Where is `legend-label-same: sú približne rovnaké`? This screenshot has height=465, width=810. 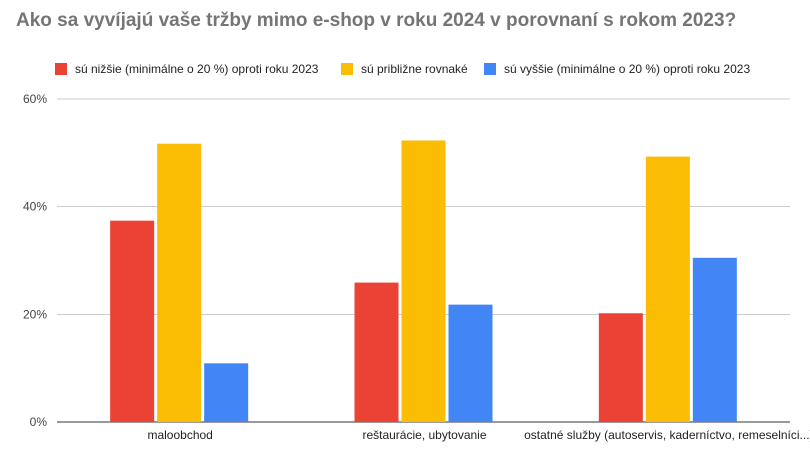 legend-label-same: sú približne rovnaké is located at coordinates (414, 69).